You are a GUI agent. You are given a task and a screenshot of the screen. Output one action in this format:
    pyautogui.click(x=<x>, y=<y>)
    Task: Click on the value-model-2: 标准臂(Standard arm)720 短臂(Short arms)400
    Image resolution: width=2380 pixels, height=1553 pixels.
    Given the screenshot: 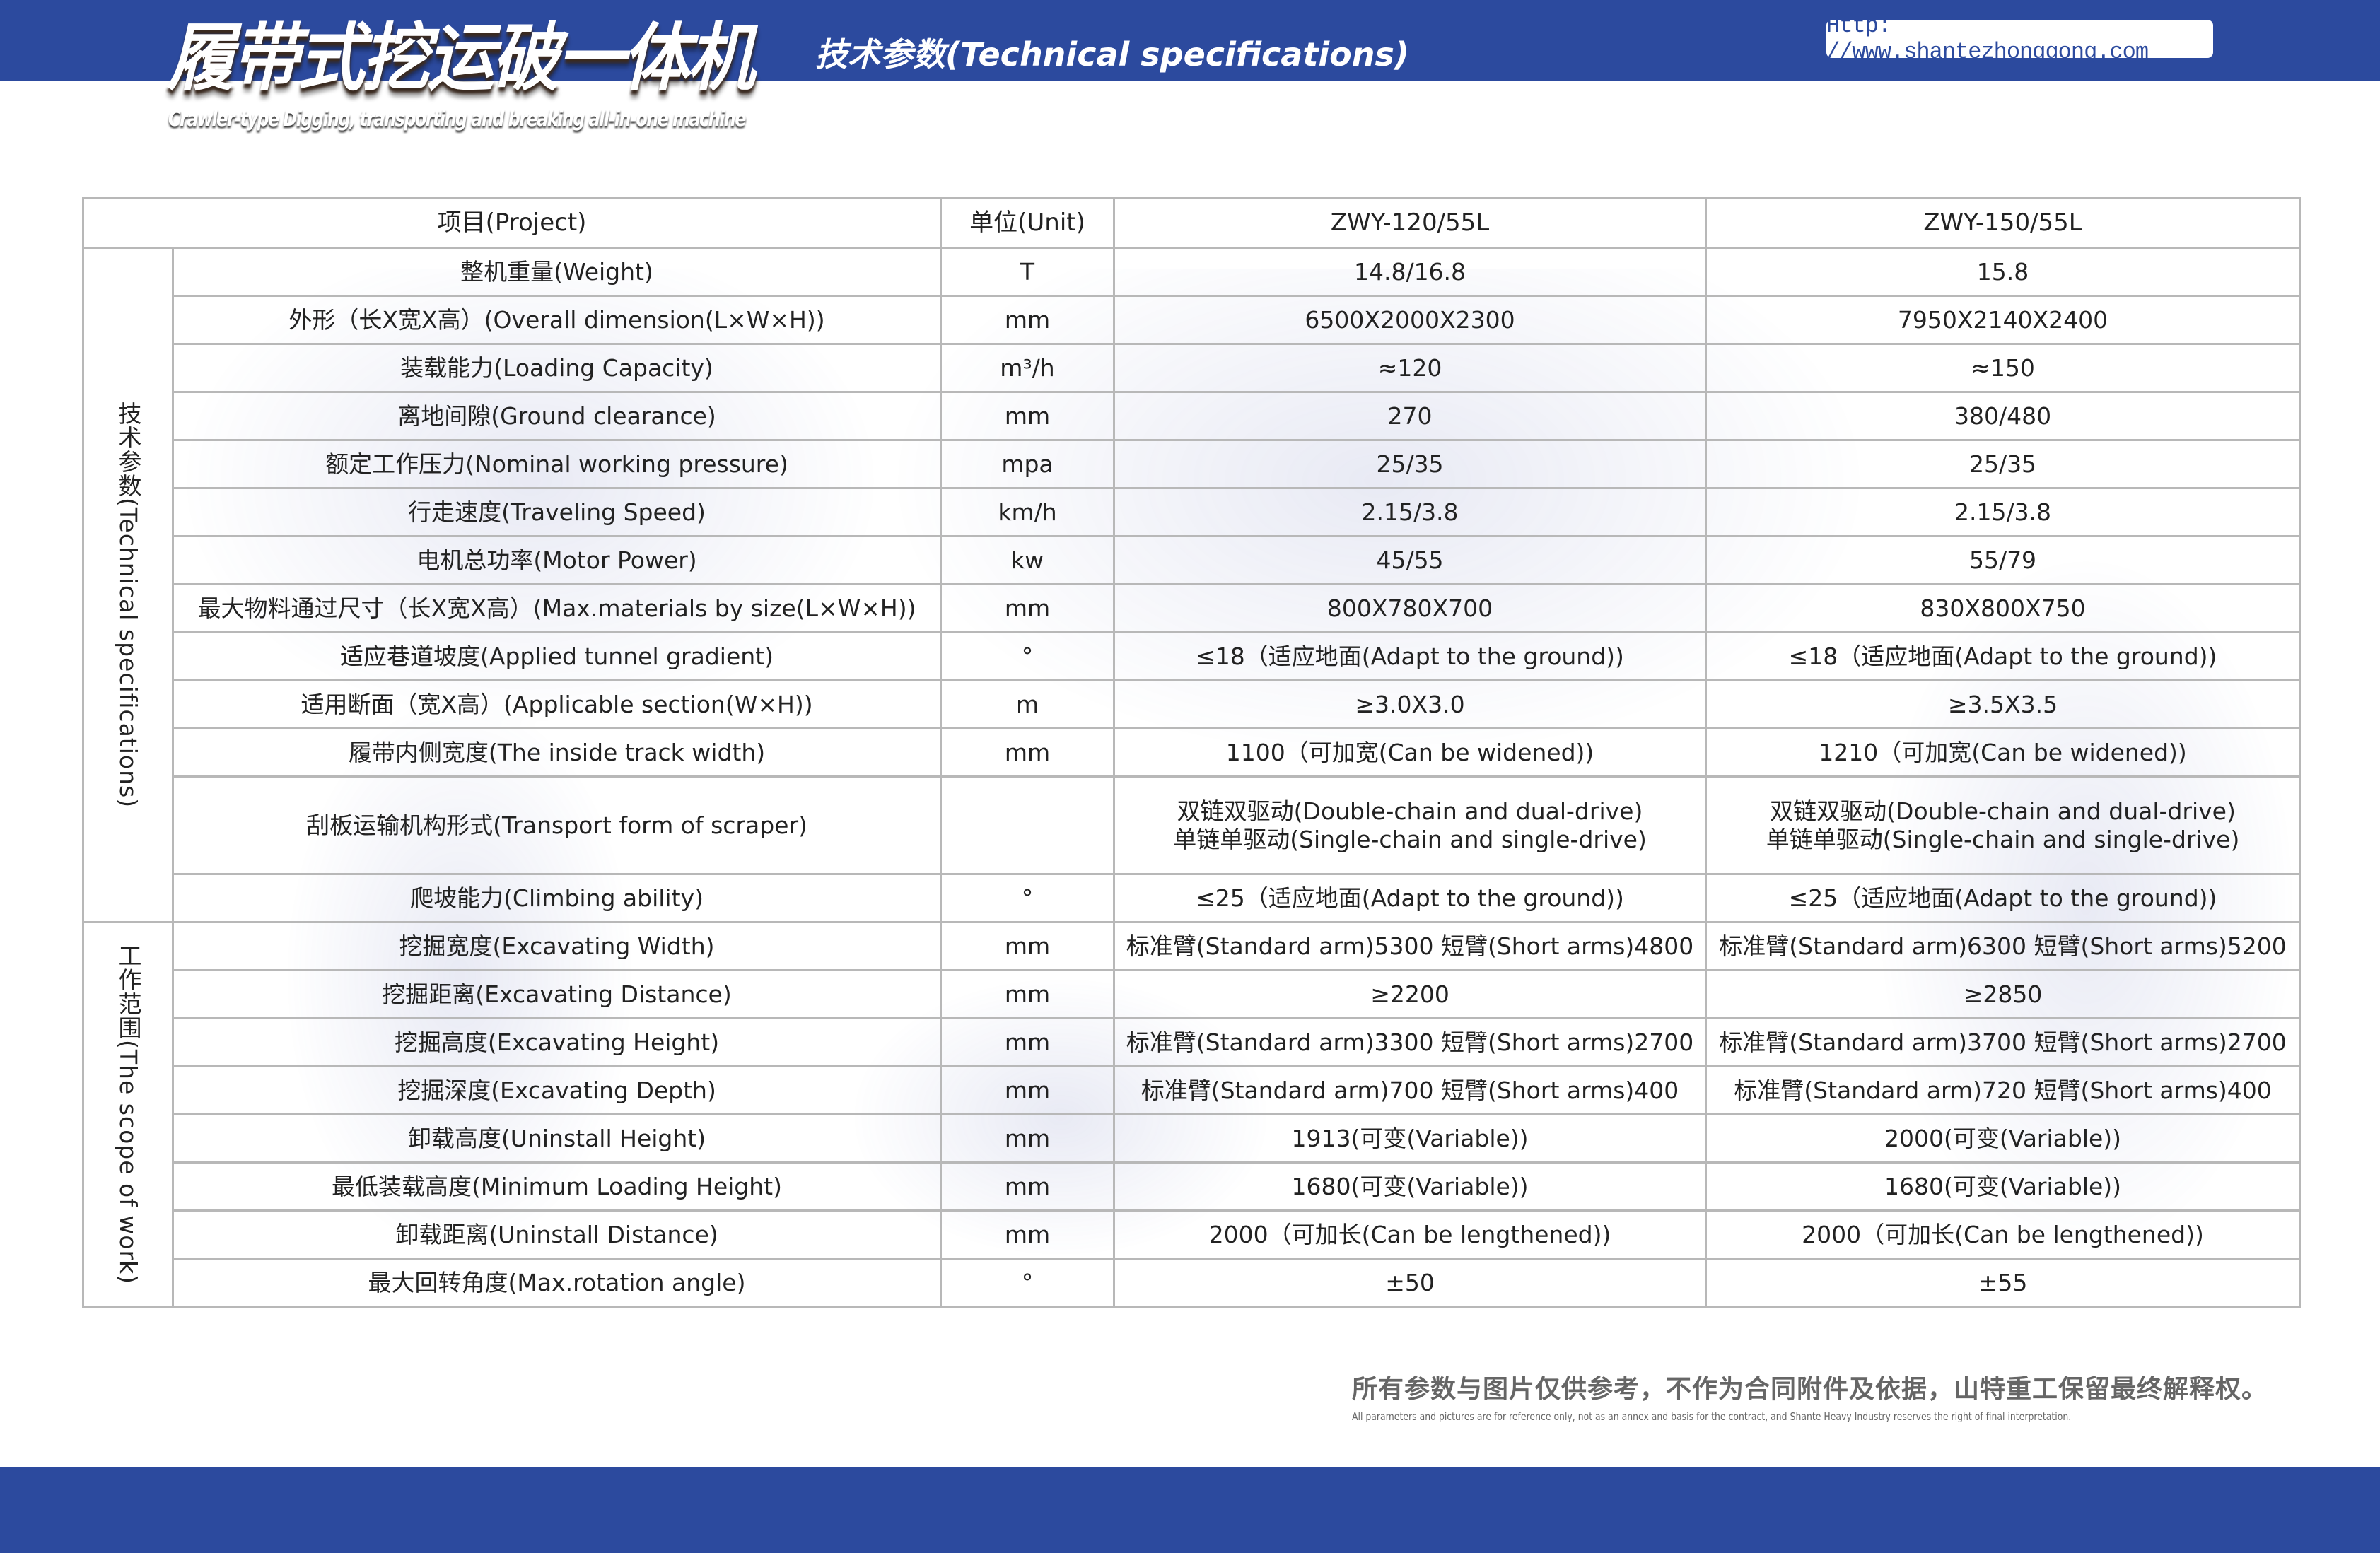 What is the action you would take?
    pyautogui.click(x=2003, y=1090)
    